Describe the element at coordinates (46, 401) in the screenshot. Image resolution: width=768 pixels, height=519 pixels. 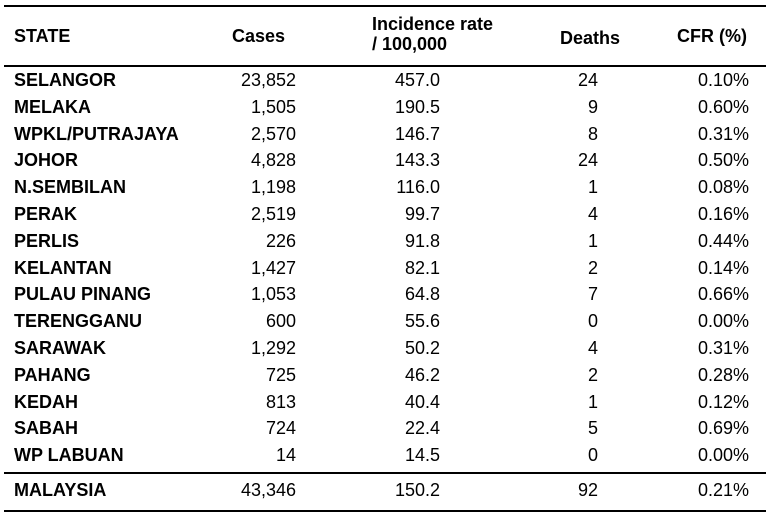
I see `row-state: KEDAH` at that location.